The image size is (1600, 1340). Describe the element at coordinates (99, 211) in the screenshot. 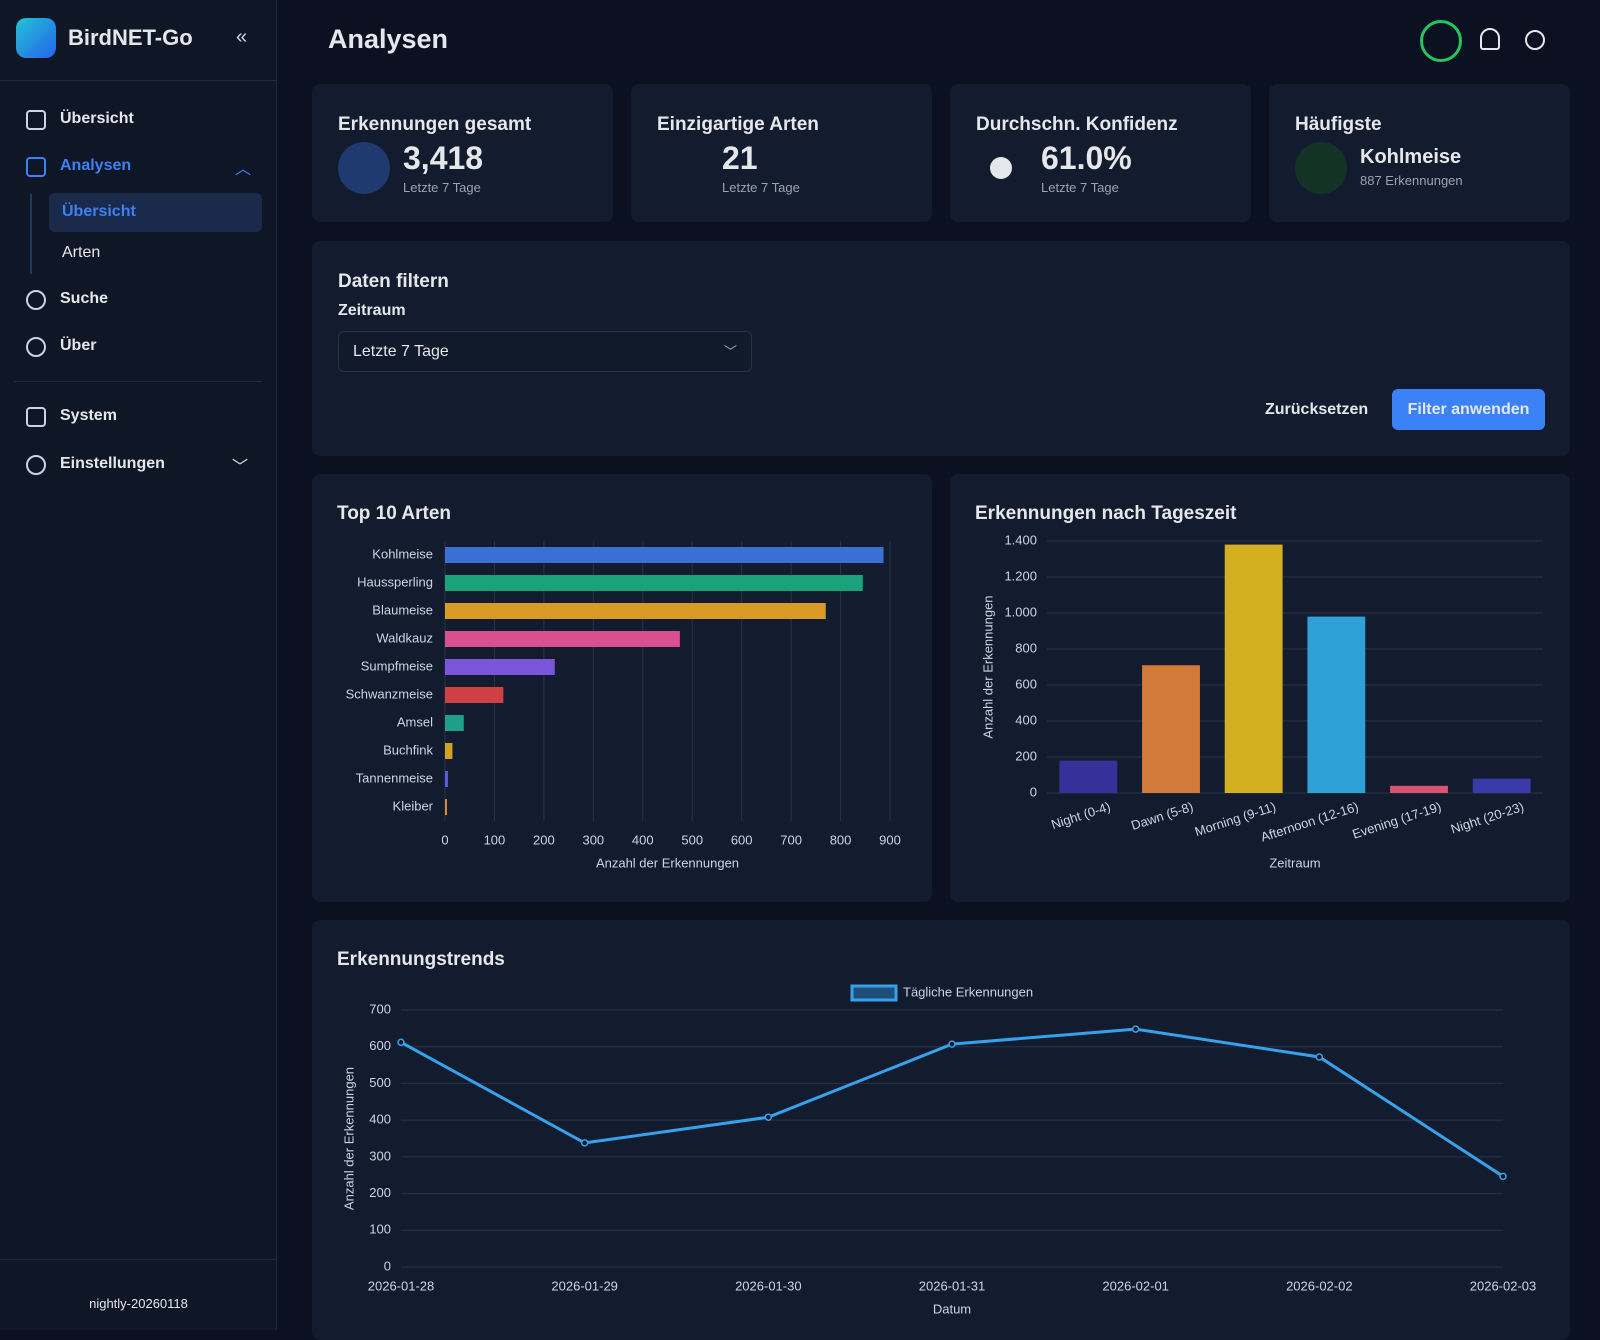

I see `nav-subitem: Übersicht` at that location.